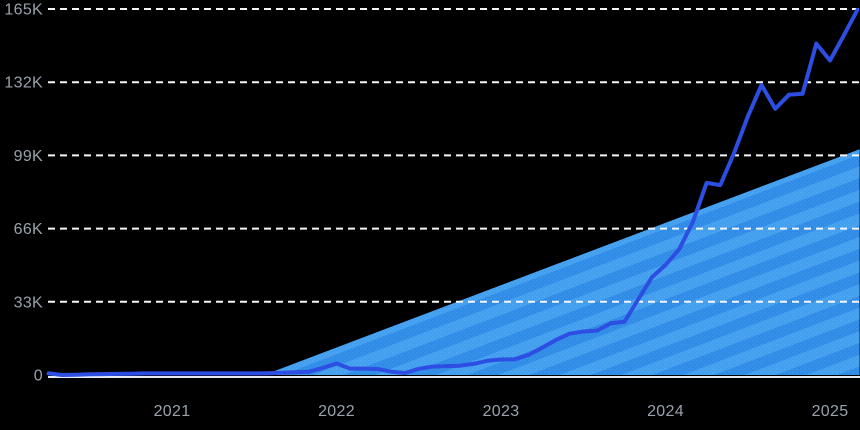 The image size is (860, 430). I want to click on x-tick-label: 2024, so click(665, 411).